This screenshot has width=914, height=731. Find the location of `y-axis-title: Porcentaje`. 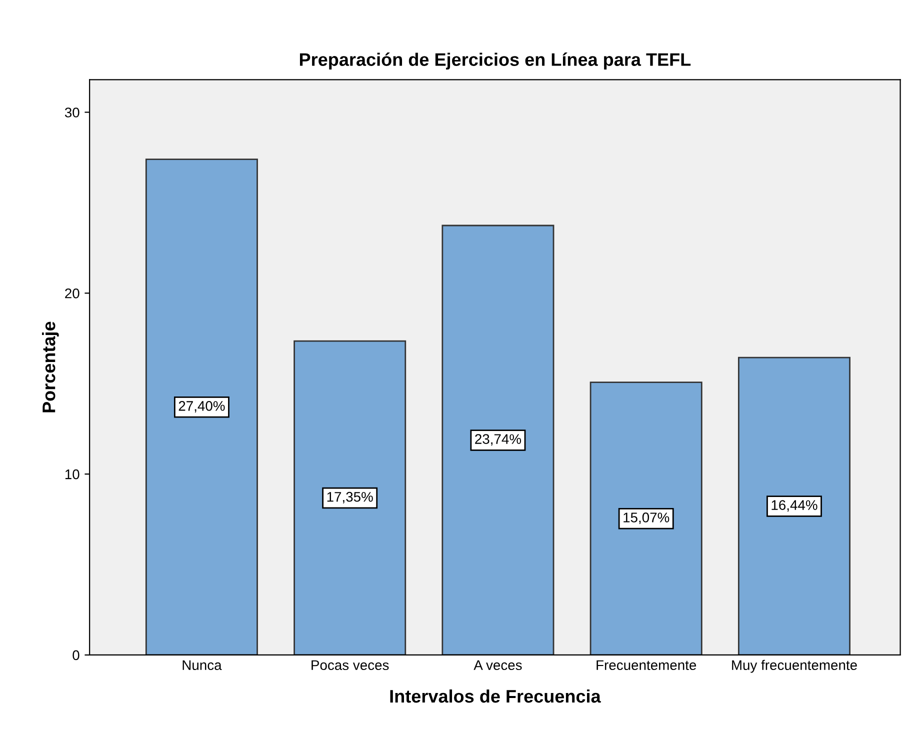

y-axis-title: Porcentaje is located at coordinates (50, 367).